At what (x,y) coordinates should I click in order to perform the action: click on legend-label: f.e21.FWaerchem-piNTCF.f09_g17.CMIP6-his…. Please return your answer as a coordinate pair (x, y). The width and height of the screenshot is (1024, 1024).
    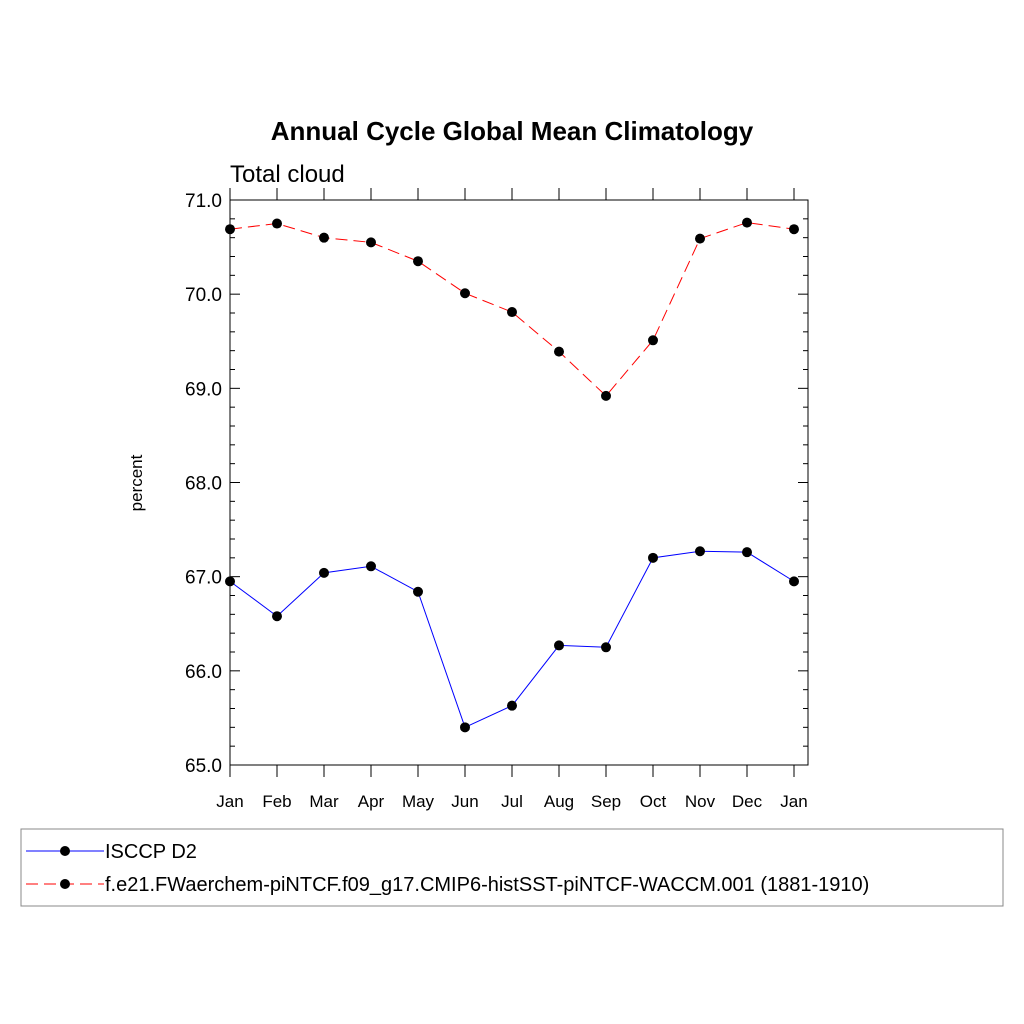
    Looking at the image, I should click on (487, 885).